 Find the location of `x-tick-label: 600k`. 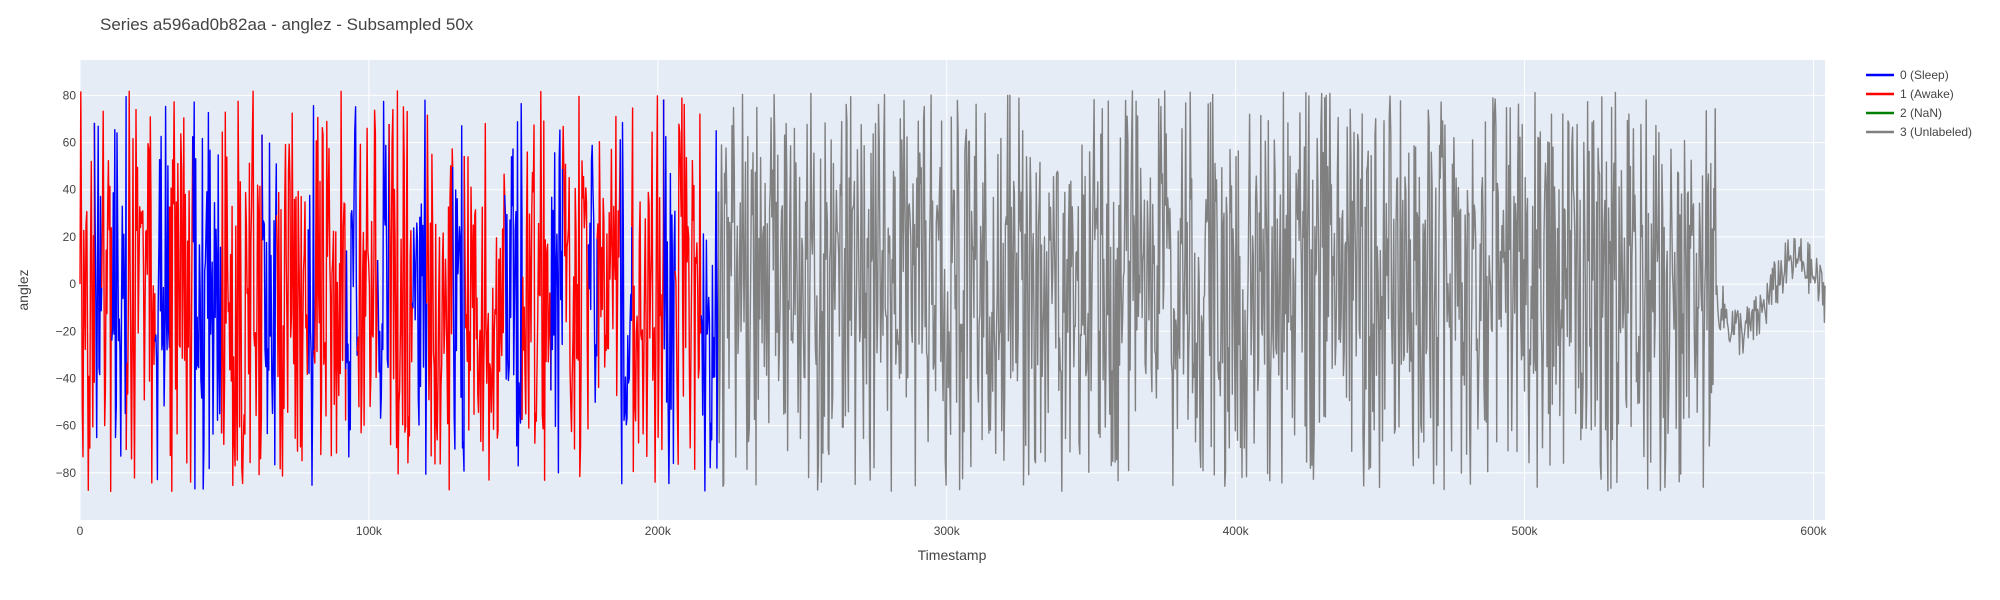

x-tick-label: 600k is located at coordinates (1813, 531).